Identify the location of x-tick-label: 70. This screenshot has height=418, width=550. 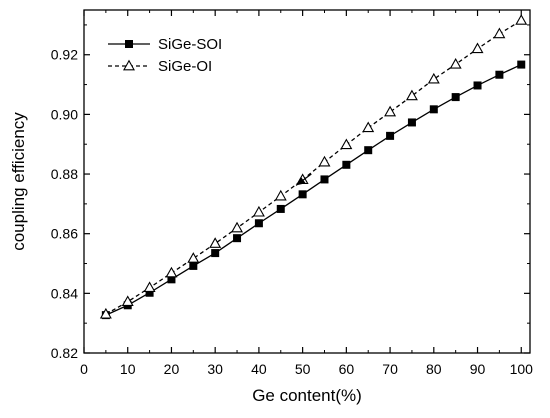
(390, 369).